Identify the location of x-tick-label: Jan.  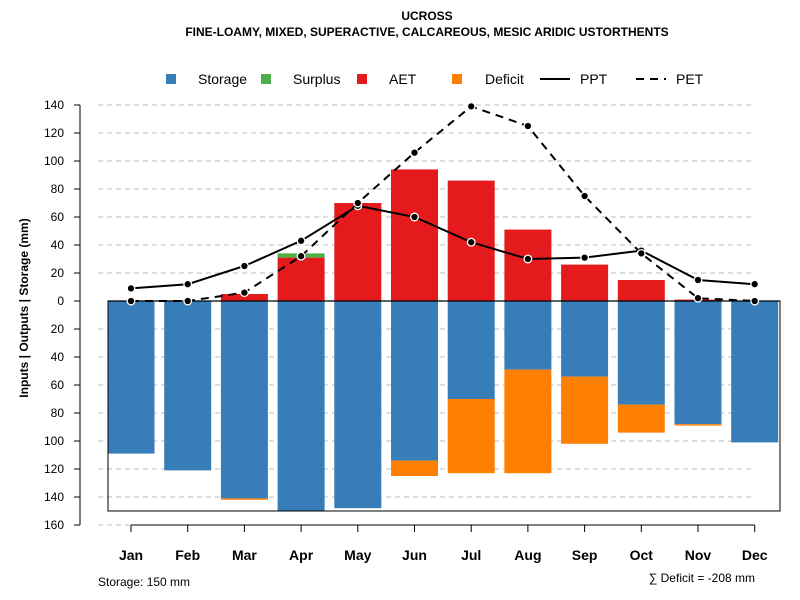
(131, 555).